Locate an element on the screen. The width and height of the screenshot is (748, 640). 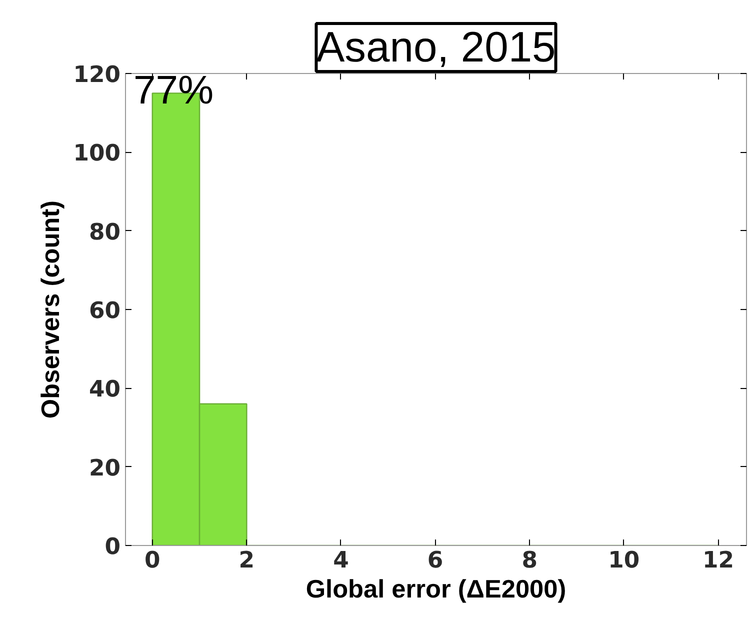
x-tick-label: 0 is located at coordinates (152, 561).